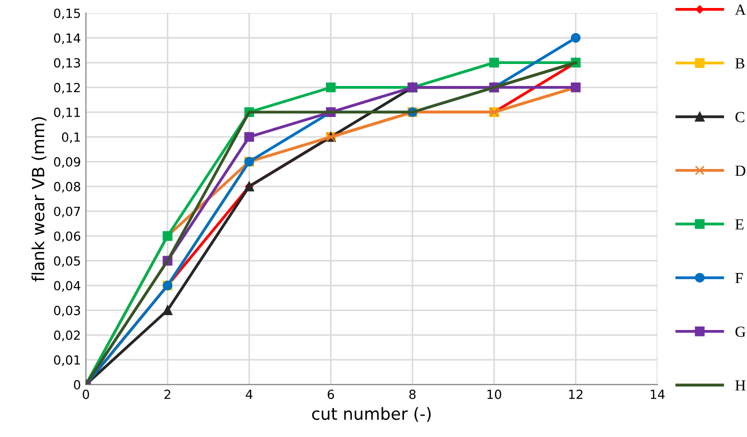 This screenshot has width=747, height=437. Describe the element at coordinates (495, 395) in the screenshot. I see `x-tick-label: 10` at that location.